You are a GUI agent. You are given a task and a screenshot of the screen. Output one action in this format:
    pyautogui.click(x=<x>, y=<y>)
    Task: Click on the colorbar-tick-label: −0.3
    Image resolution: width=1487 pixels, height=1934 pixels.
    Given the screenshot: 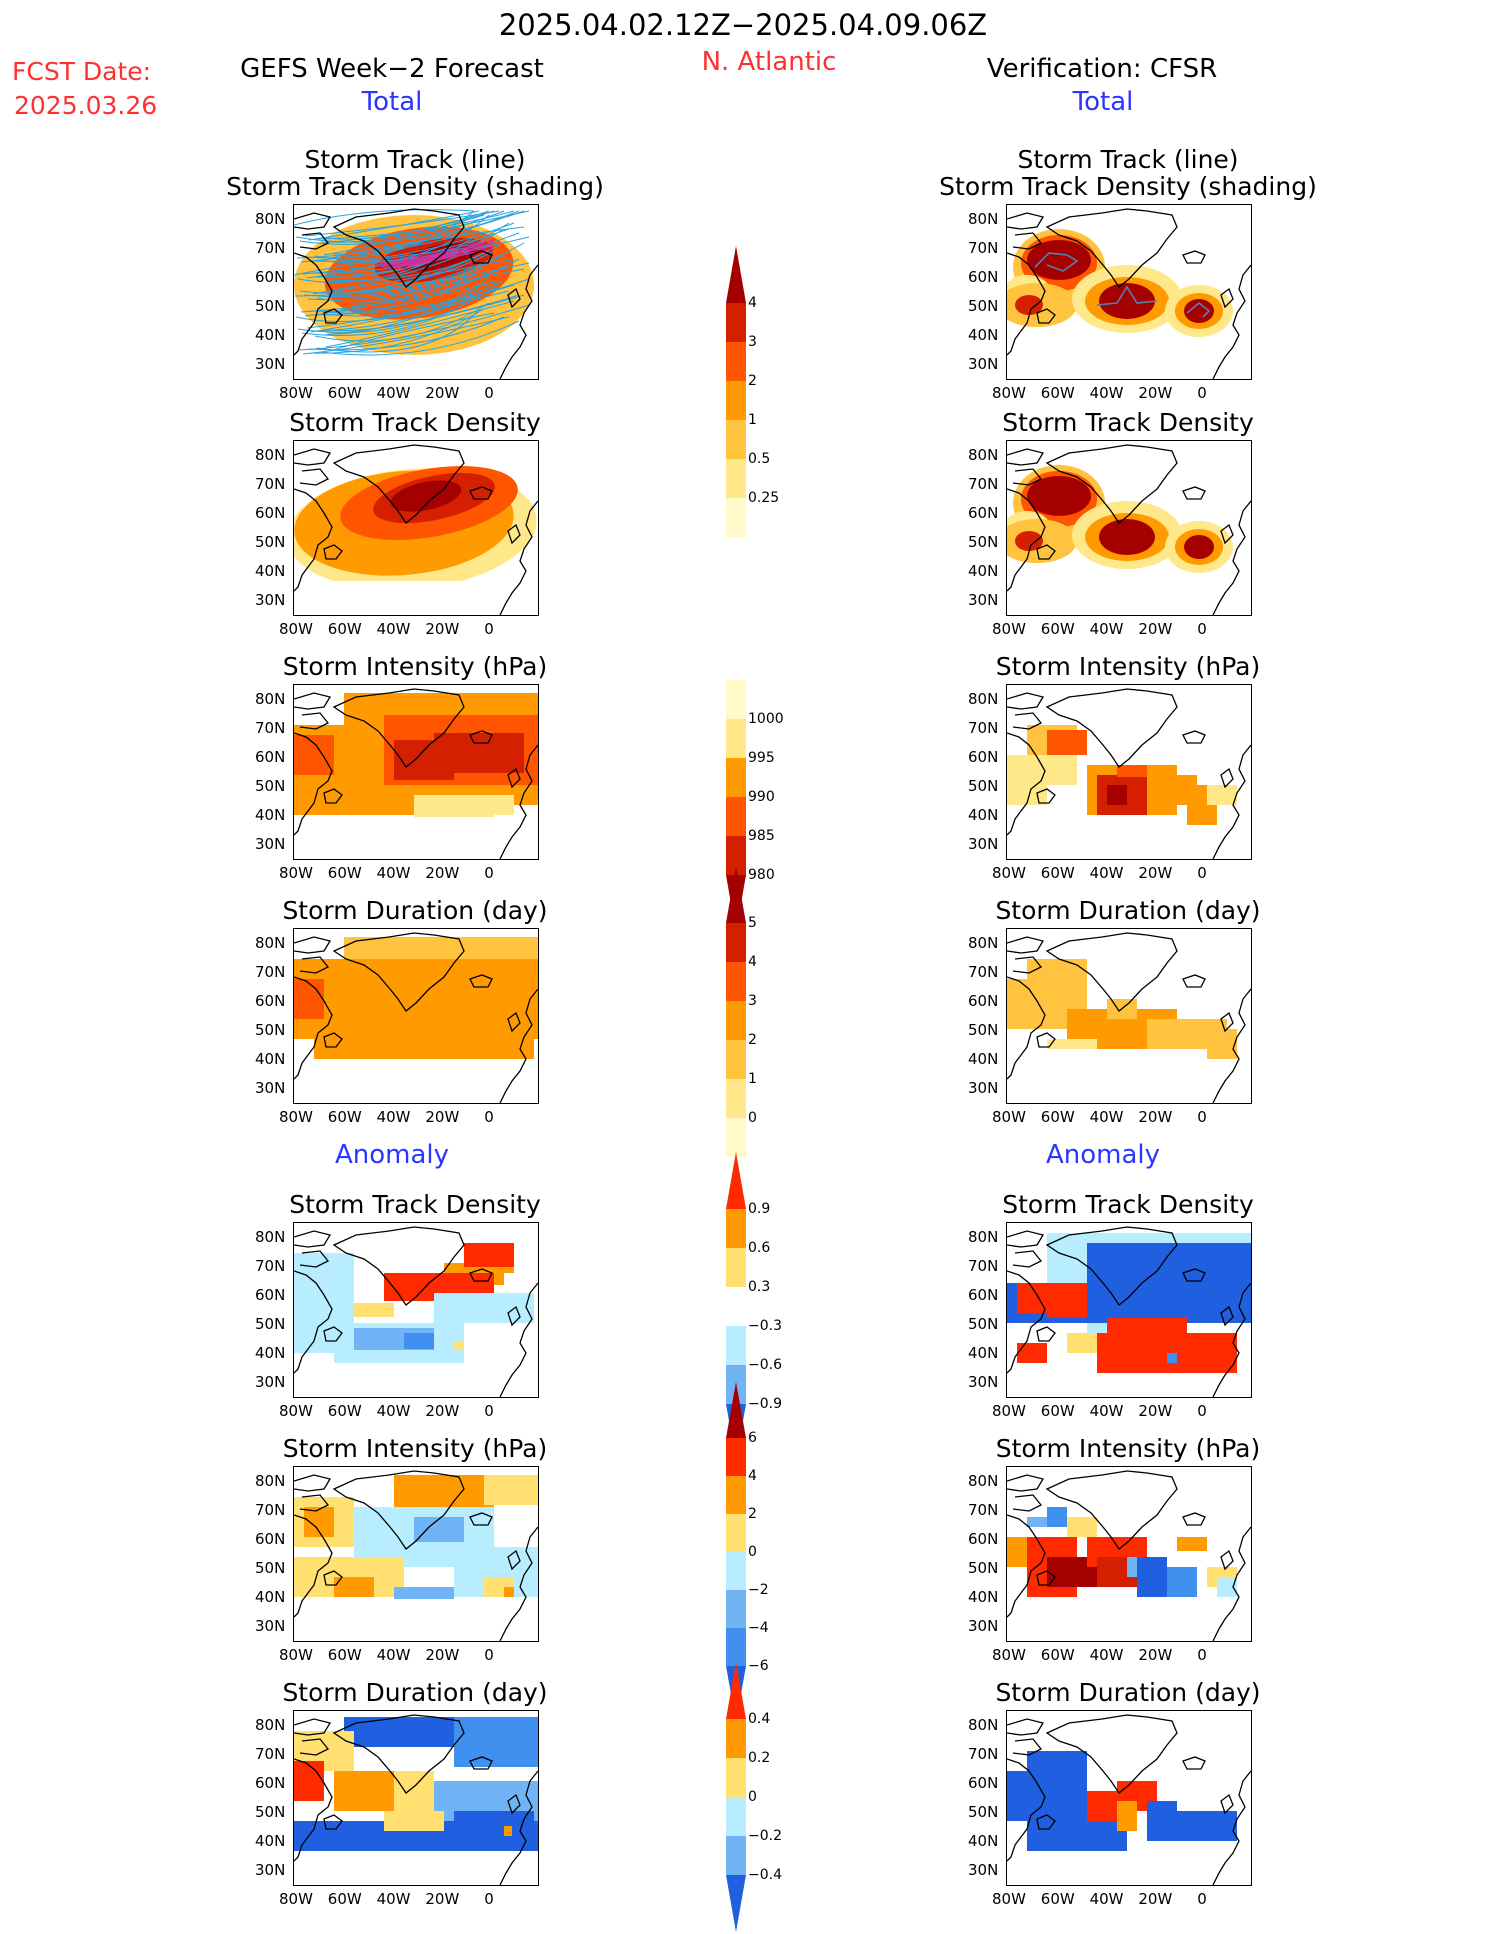 What is the action you would take?
    pyautogui.click(x=765, y=1326)
    